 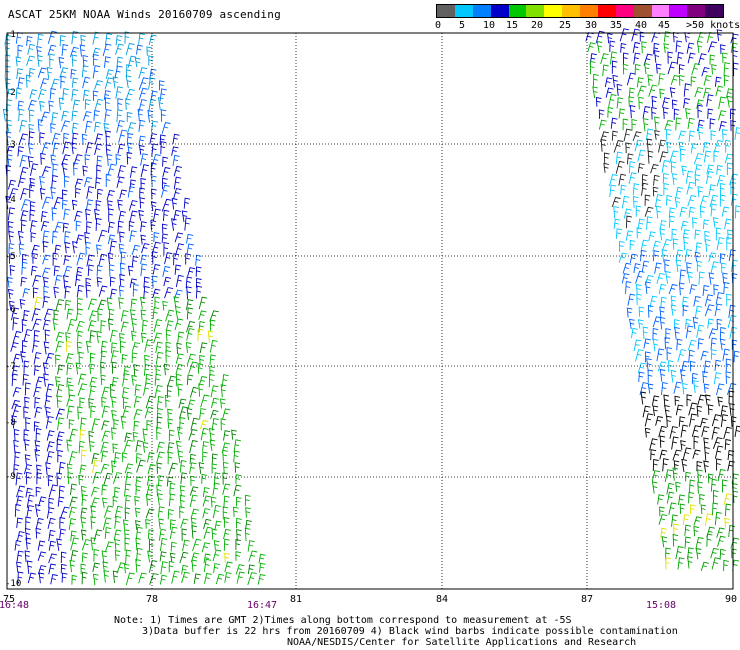 I want to click on colorbar-label: 0, so click(x=438, y=25).